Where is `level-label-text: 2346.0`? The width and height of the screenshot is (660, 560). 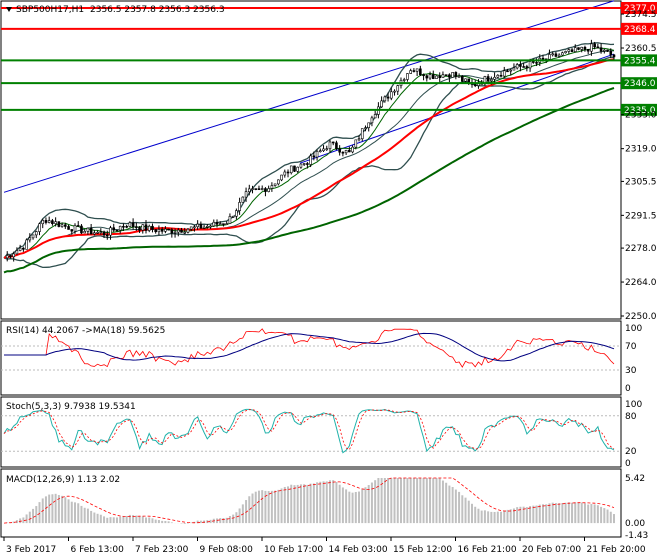
level-label-text: 2346.0 is located at coordinates (640, 84).